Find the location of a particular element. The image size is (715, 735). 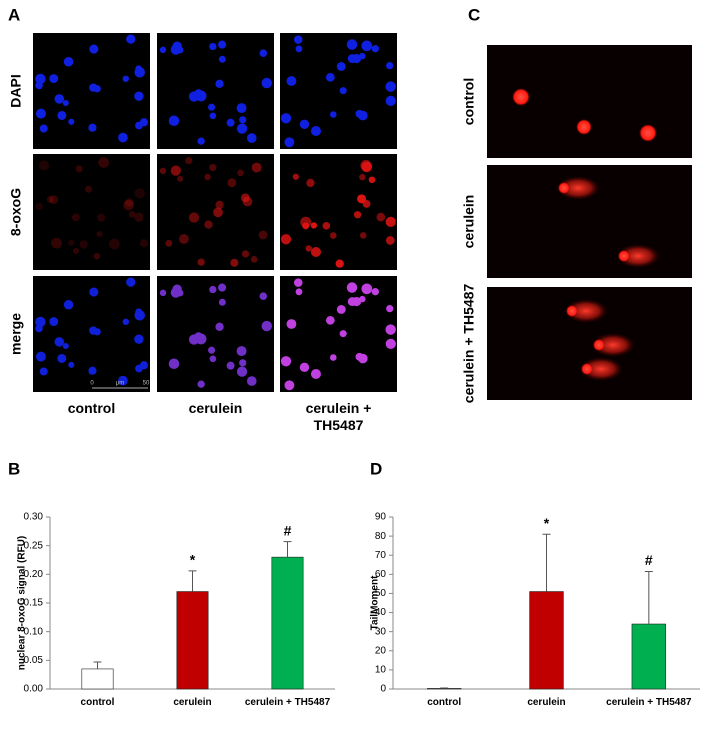

scale-bar-label: 50 is located at coordinates (146, 384).